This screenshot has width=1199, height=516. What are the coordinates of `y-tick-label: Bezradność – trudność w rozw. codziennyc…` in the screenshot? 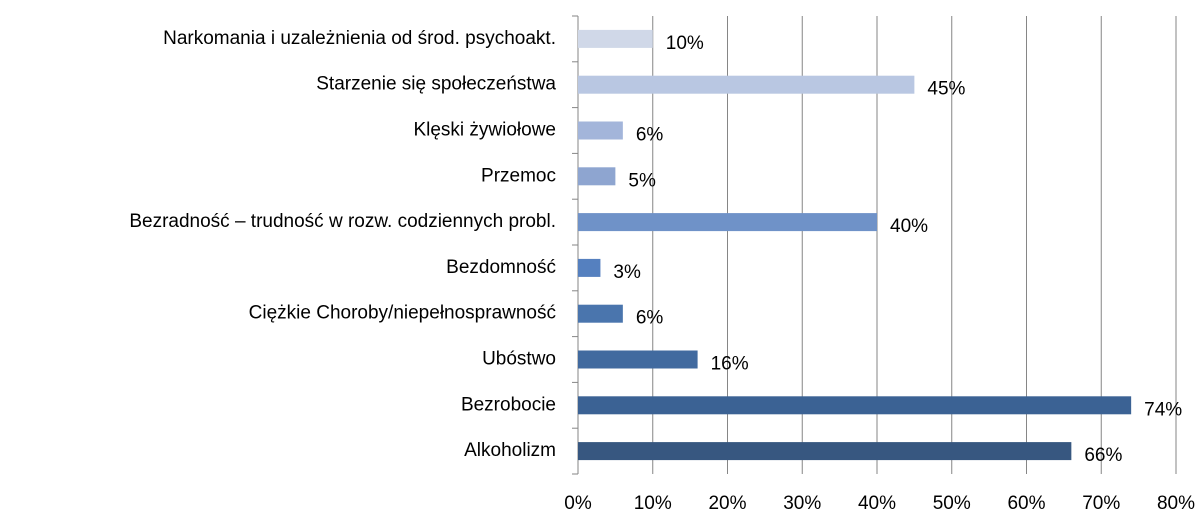 It's located at (342, 221).